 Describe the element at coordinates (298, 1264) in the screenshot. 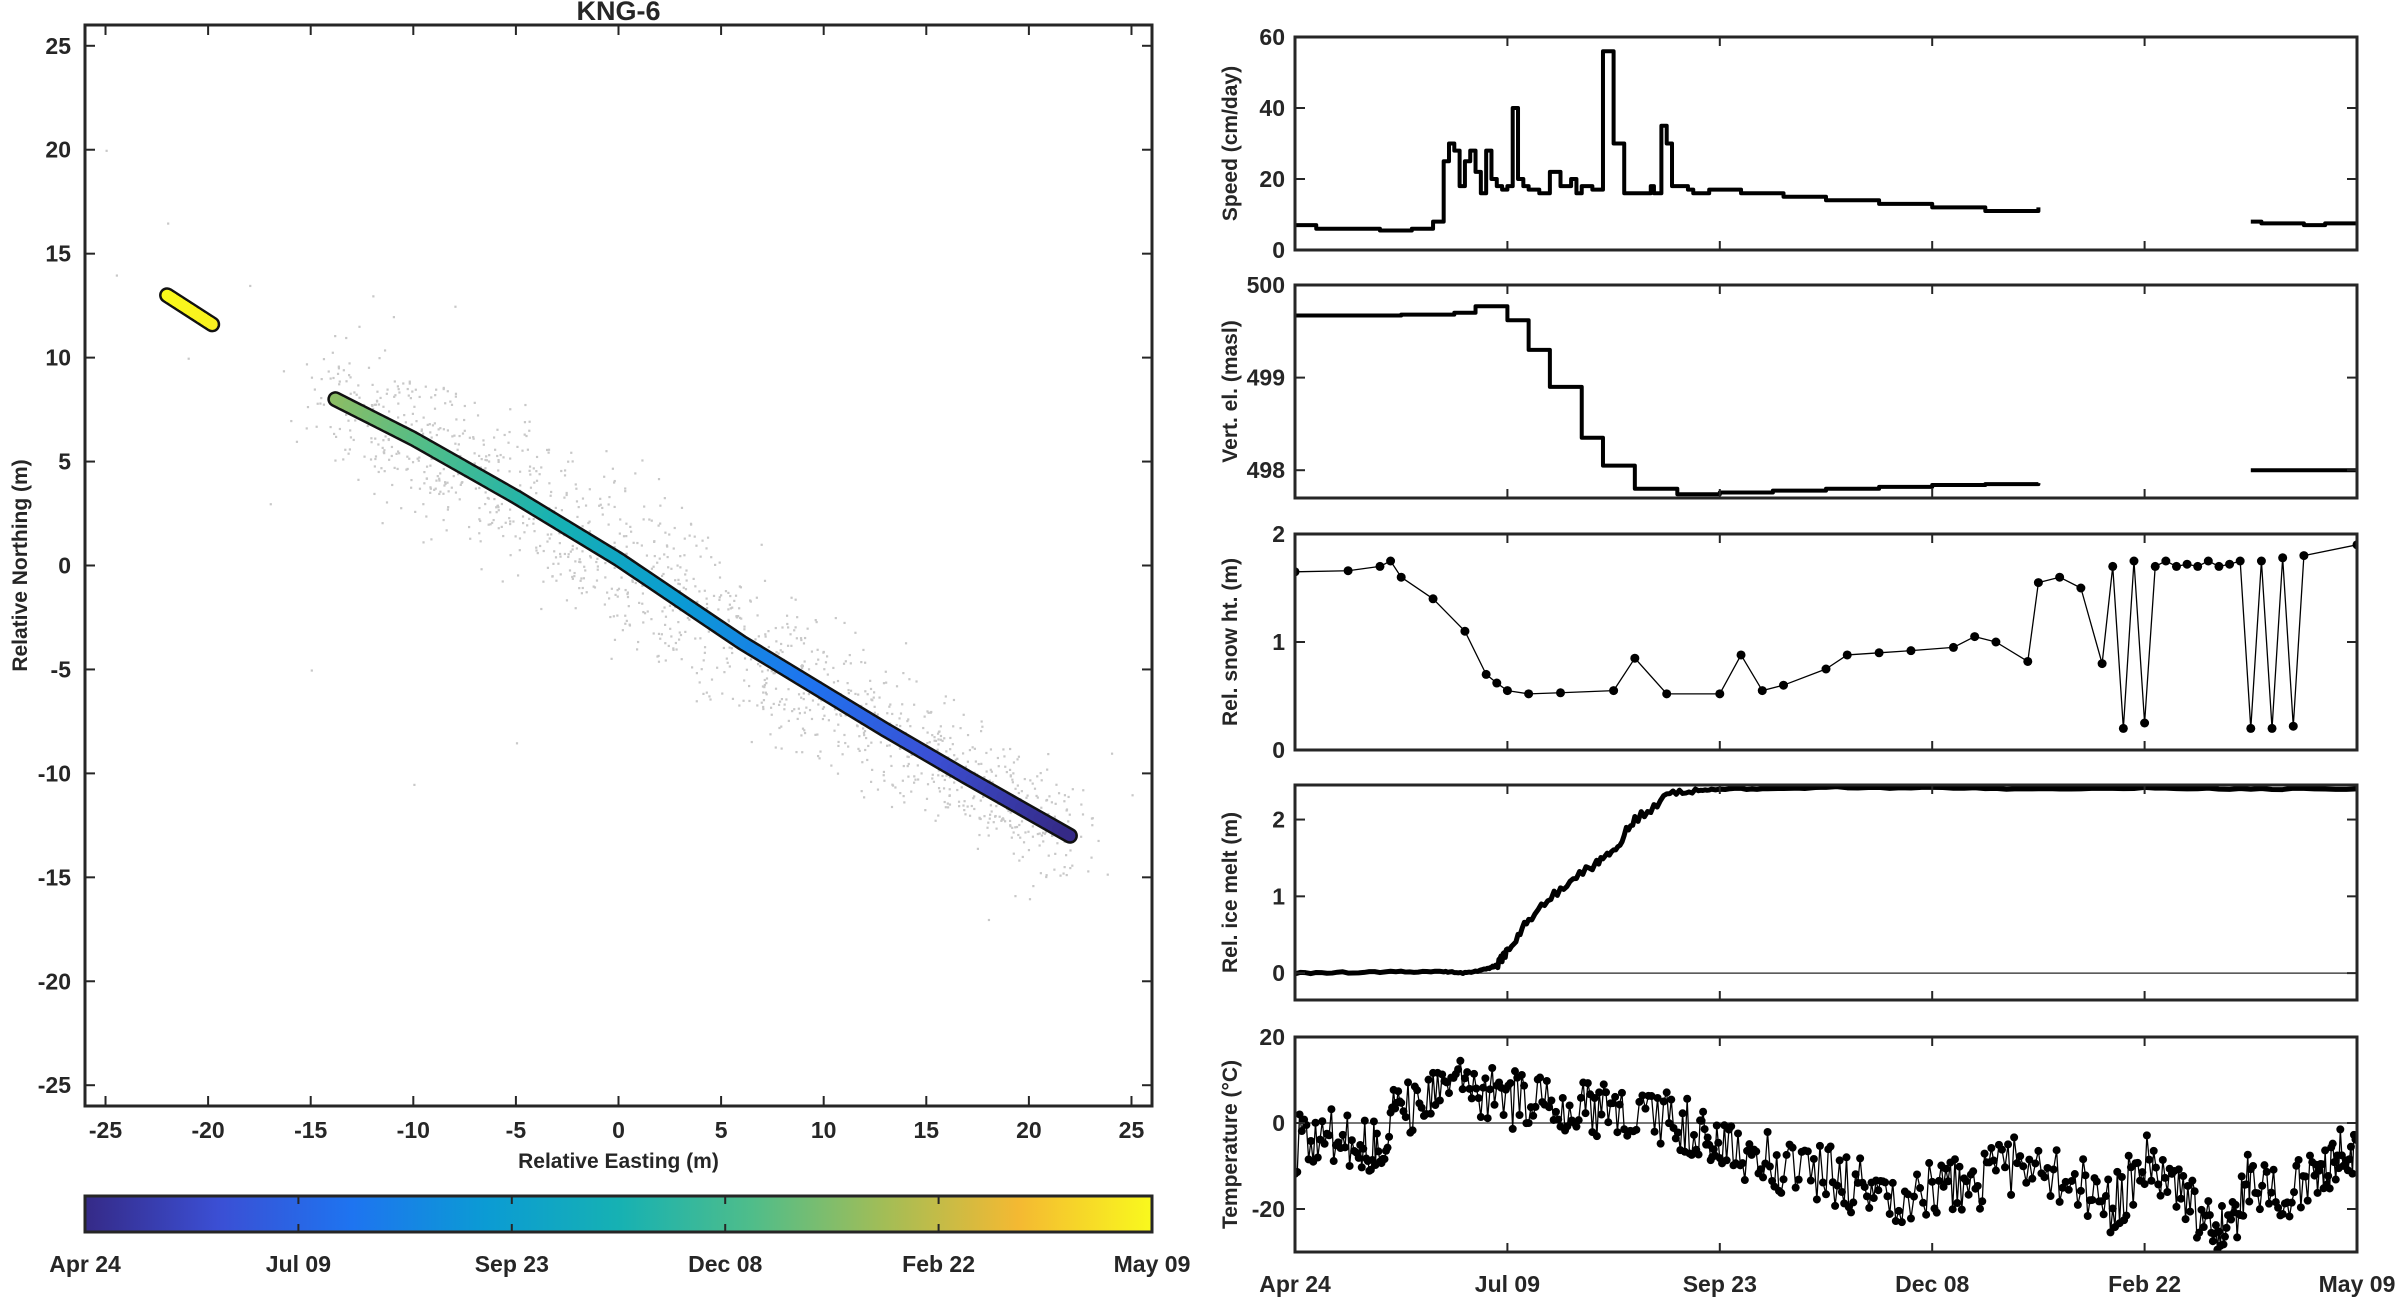

I see `colorbar-tick-label: Jul 09` at that location.